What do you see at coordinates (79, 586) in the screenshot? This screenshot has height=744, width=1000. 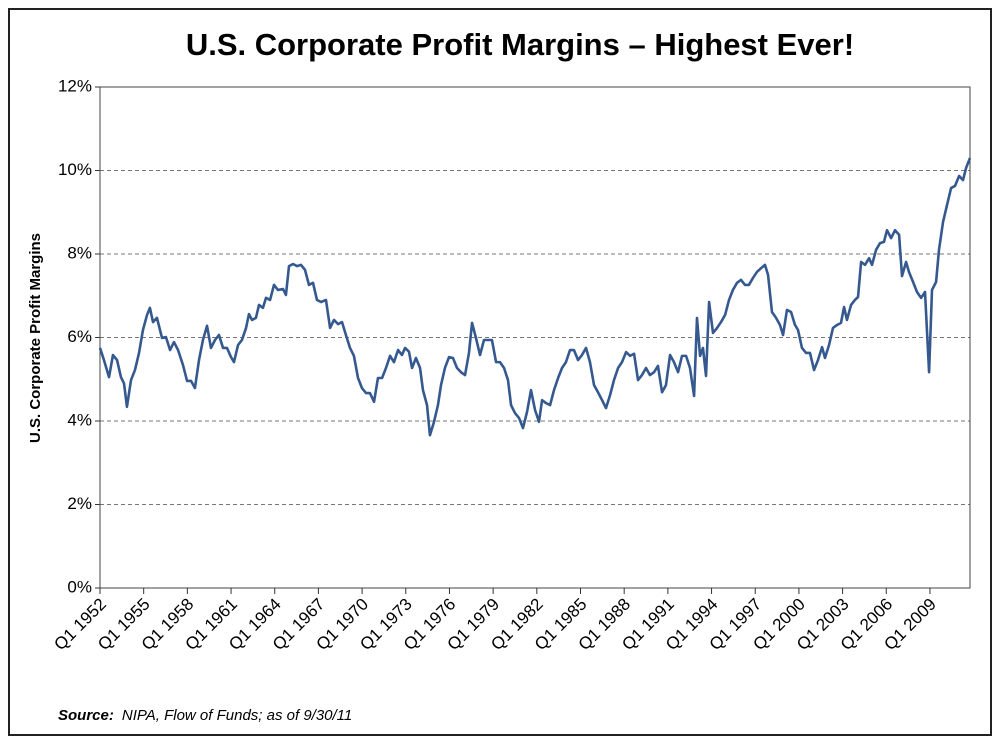 I see `y-tick-label: 0%` at bounding box center [79, 586].